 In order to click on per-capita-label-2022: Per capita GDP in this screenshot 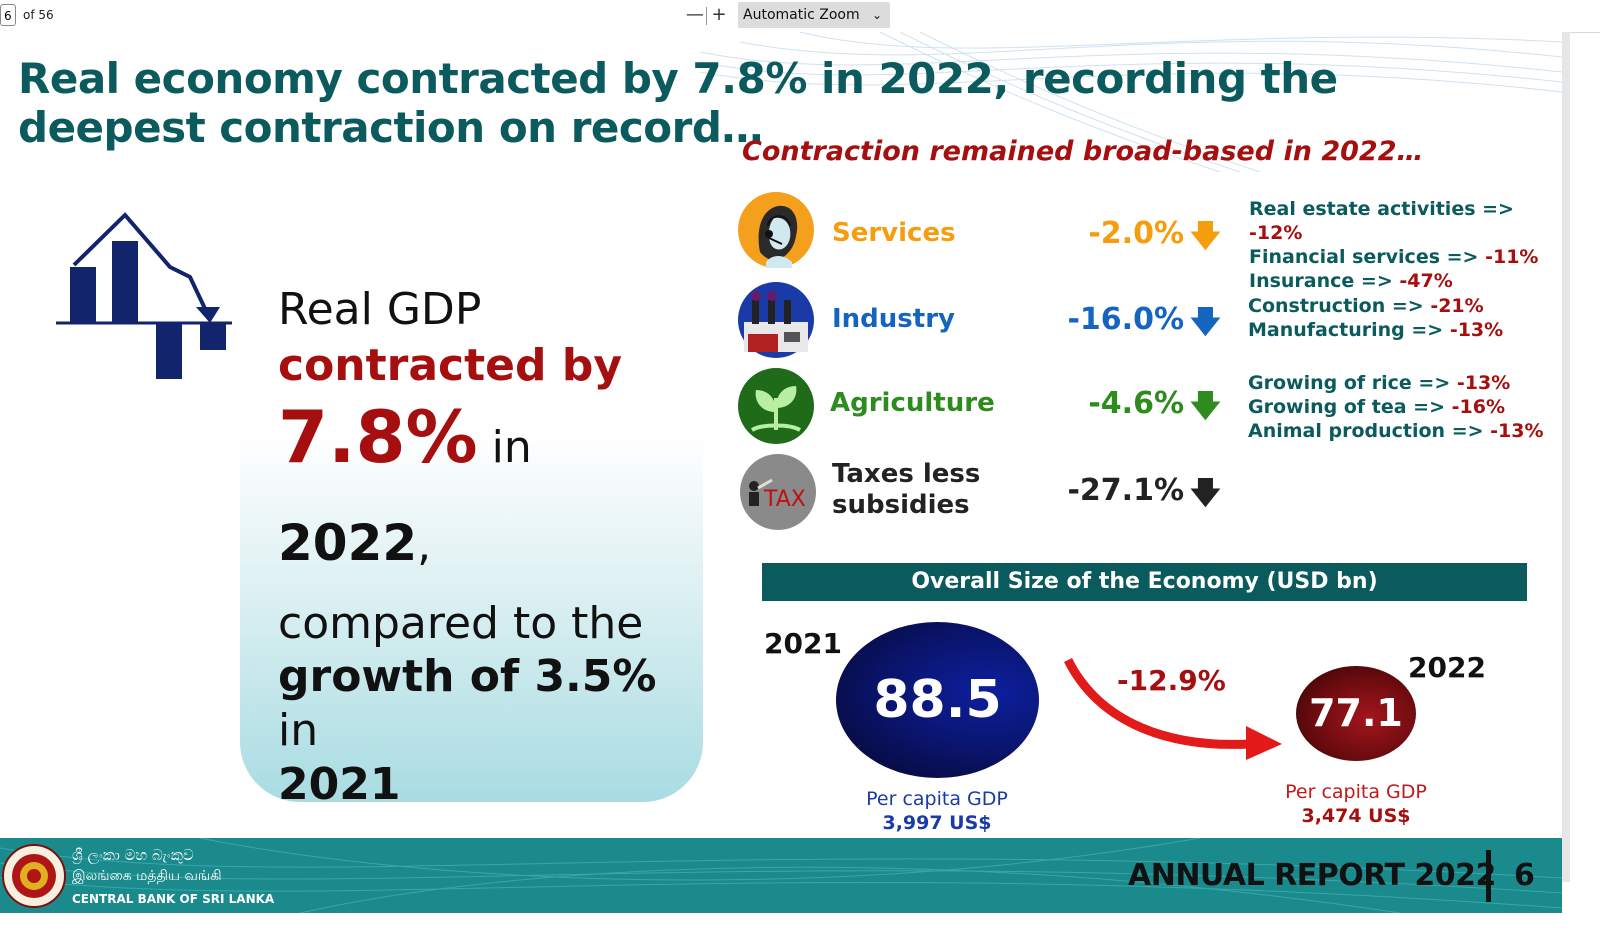, I will do `click(1356, 792)`.